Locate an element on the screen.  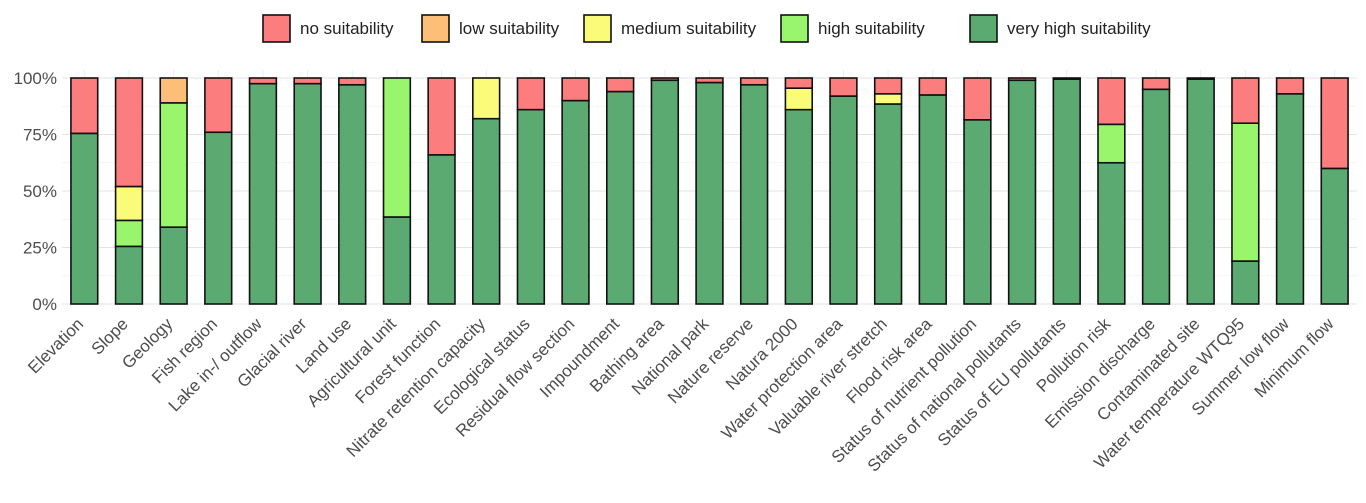
bar-water-temperature-wtq95 is located at coordinates (1245, 191).